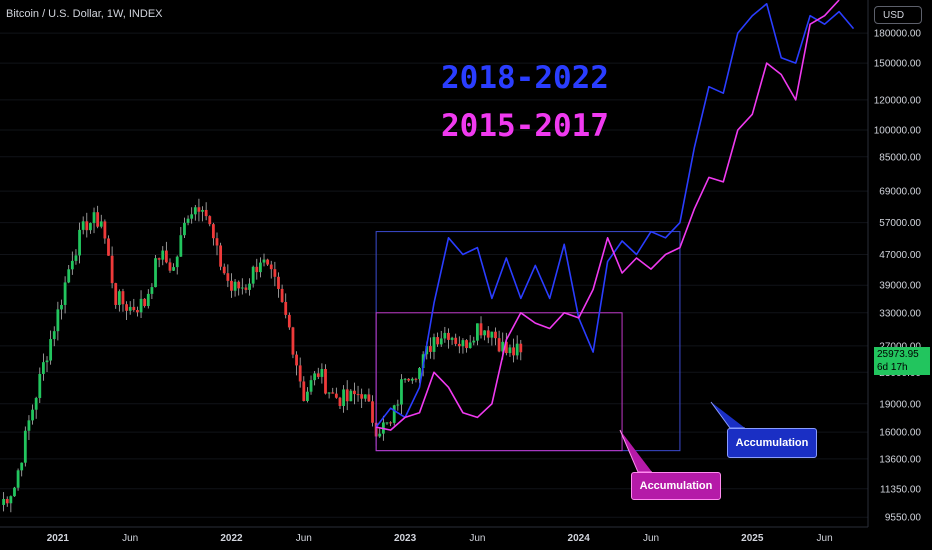  What do you see at coordinates (900, 255) in the screenshot?
I see `y-tick-label: 47000.00` at bounding box center [900, 255].